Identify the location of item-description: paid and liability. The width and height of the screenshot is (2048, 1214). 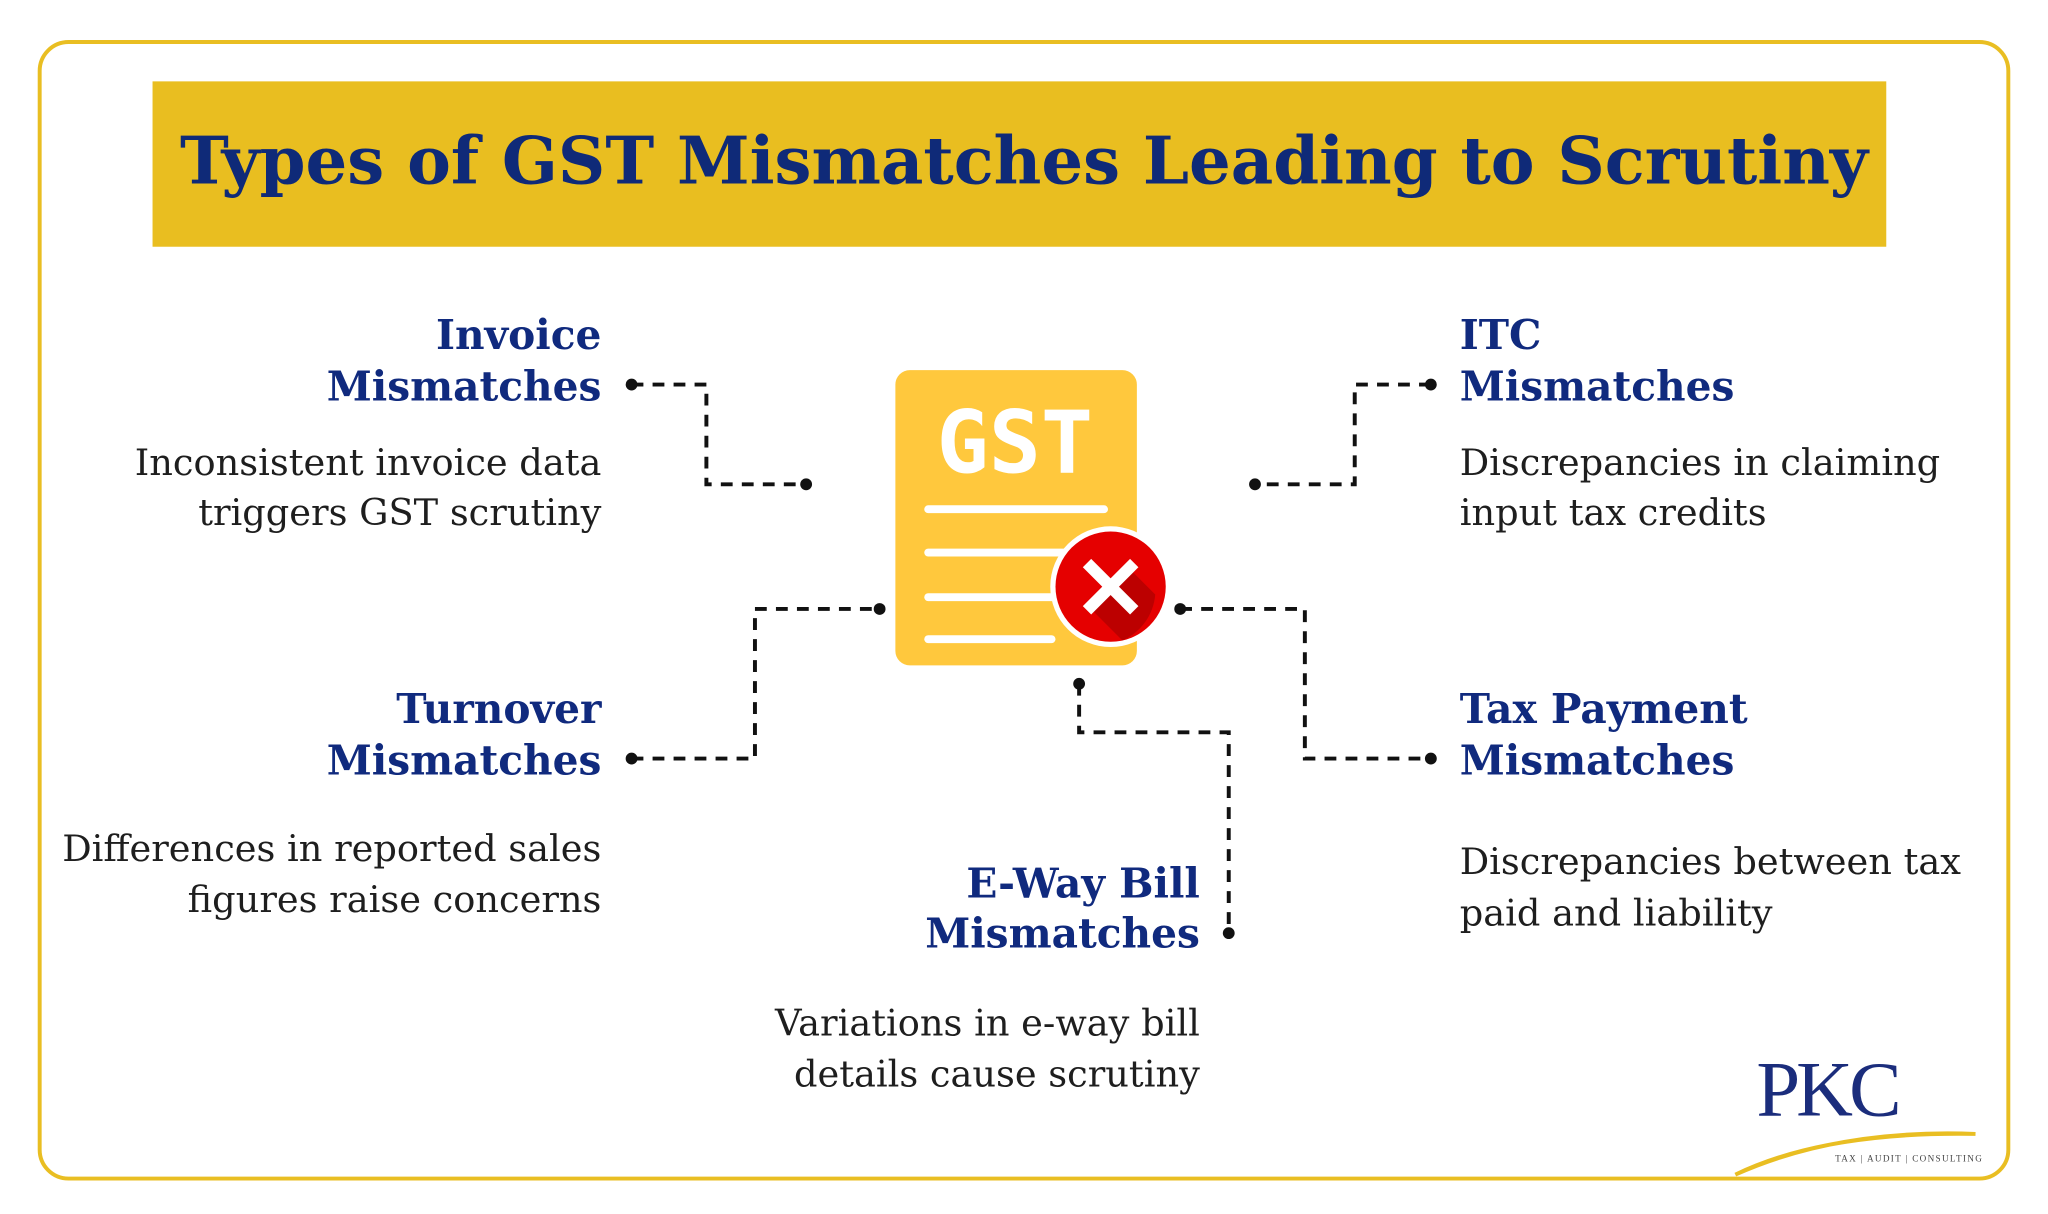
(1616, 912).